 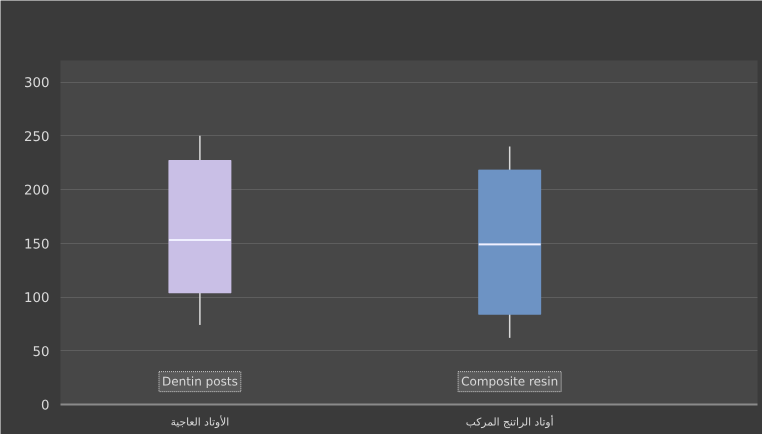 What do you see at coordinates (37, 244) in the screenshot?
I see `y-tick-label: 150` at bounding box center [37, 244].